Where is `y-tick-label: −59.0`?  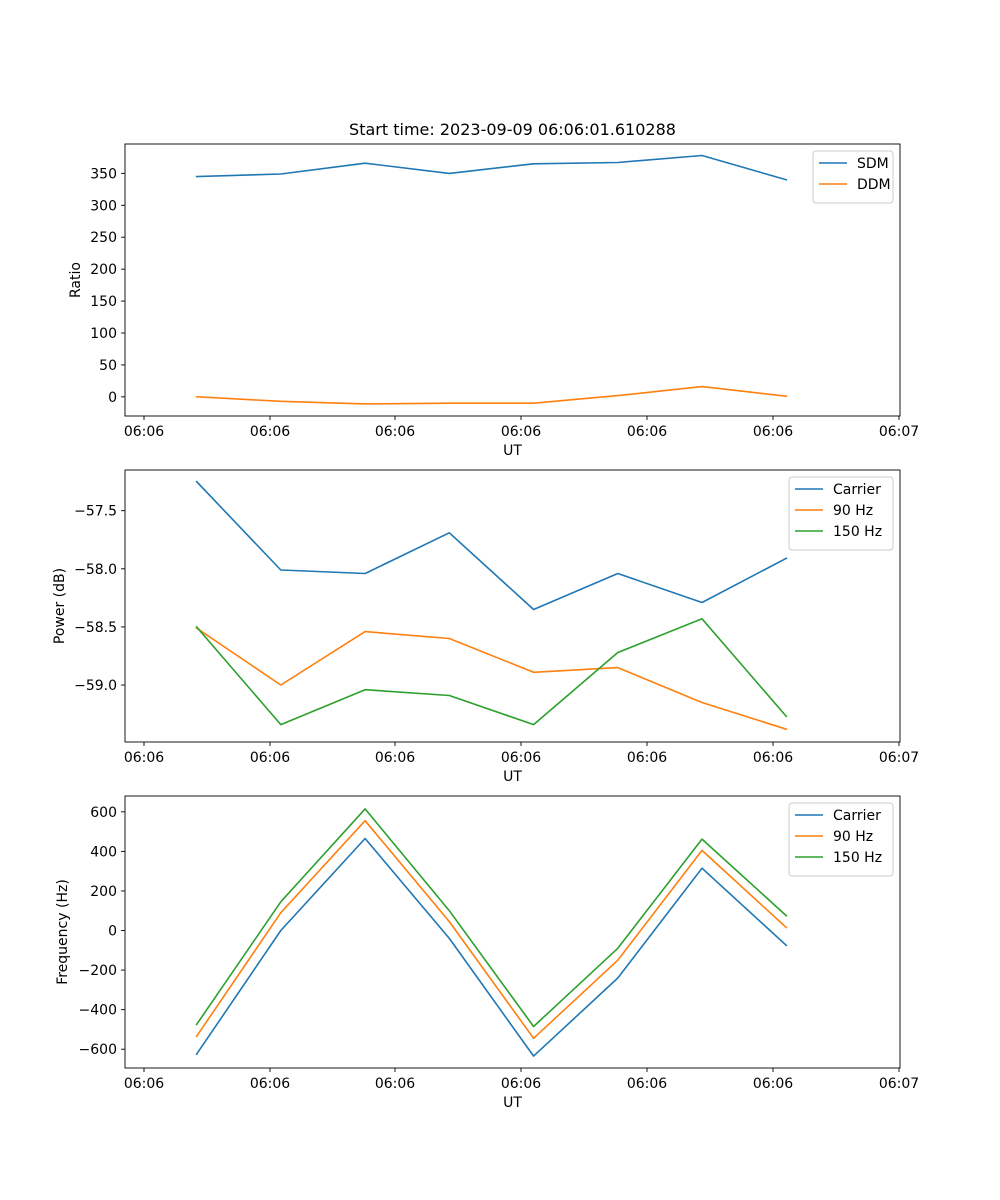
y-tick-label: −59.0 is located at coordinates (95, 686).